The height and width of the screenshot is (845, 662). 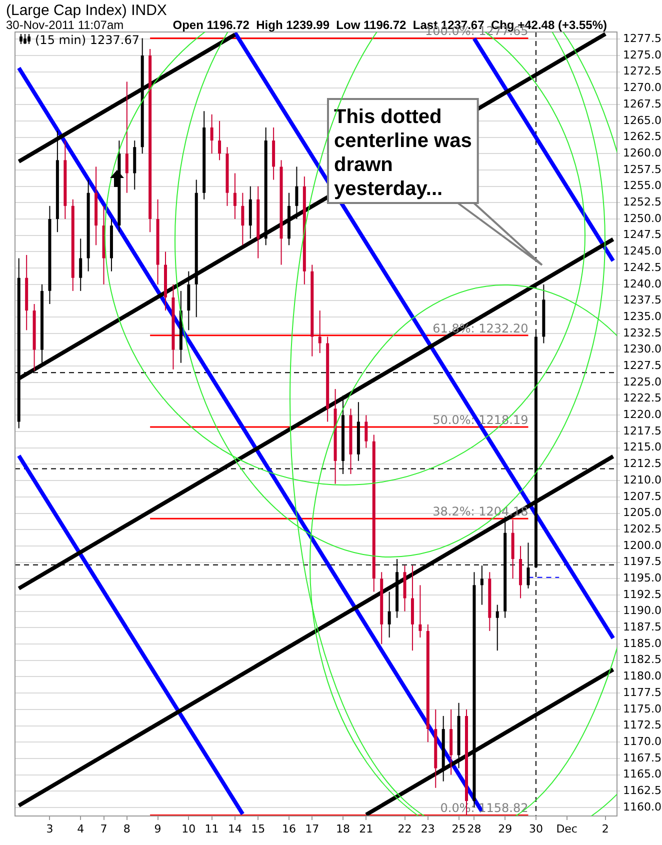 I want to click on y-tick-label: 1175.0, so click(x=642, y=709).